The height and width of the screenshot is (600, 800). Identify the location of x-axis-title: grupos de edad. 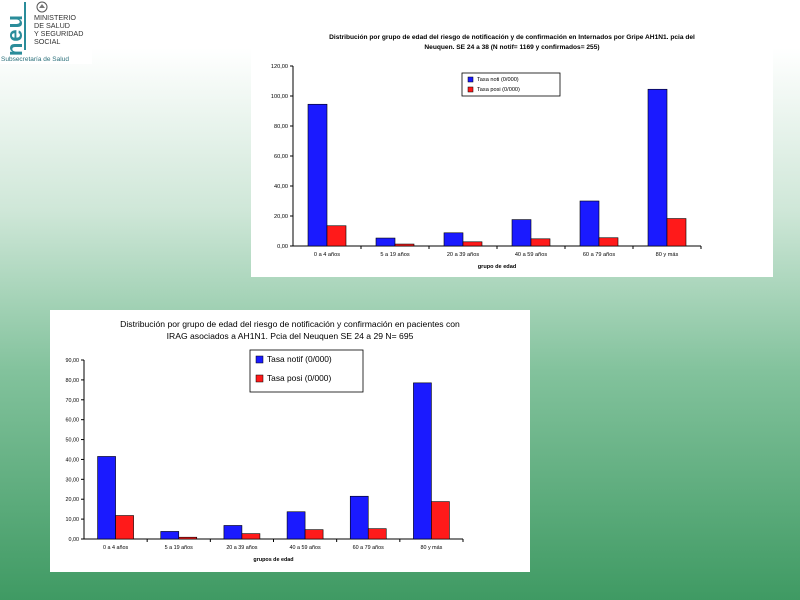
(273, 560).